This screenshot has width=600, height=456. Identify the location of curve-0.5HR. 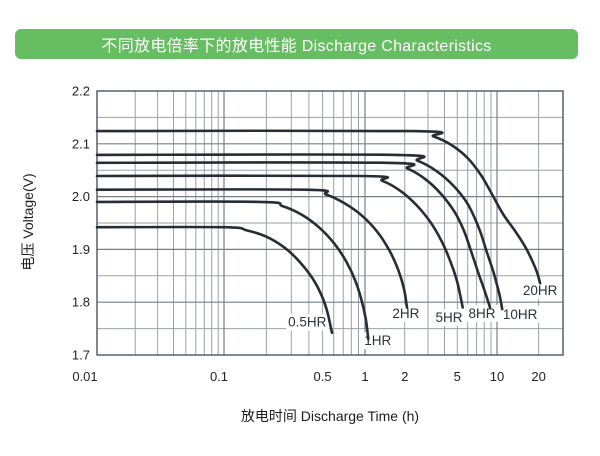
(214, 280).